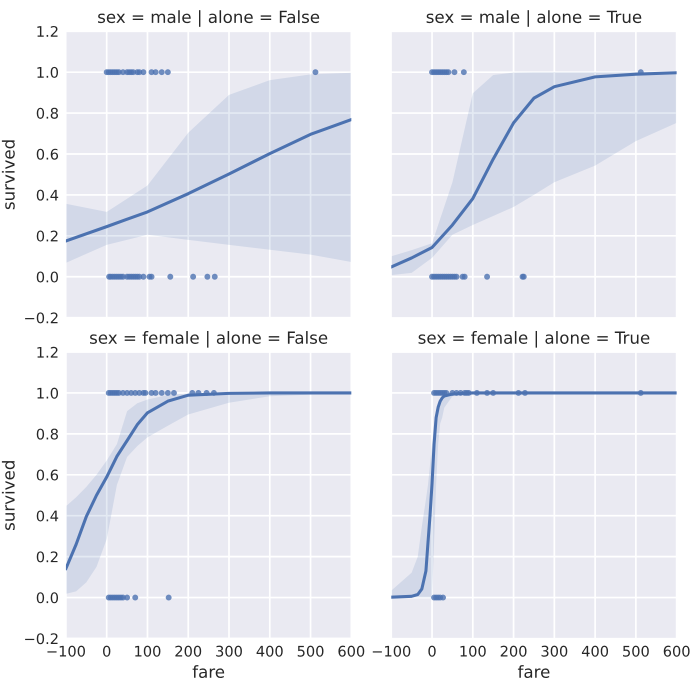 This screenshot has height=694, width=694. I want to click on chart-title: sex = male | alone = True, so click(534, 18).